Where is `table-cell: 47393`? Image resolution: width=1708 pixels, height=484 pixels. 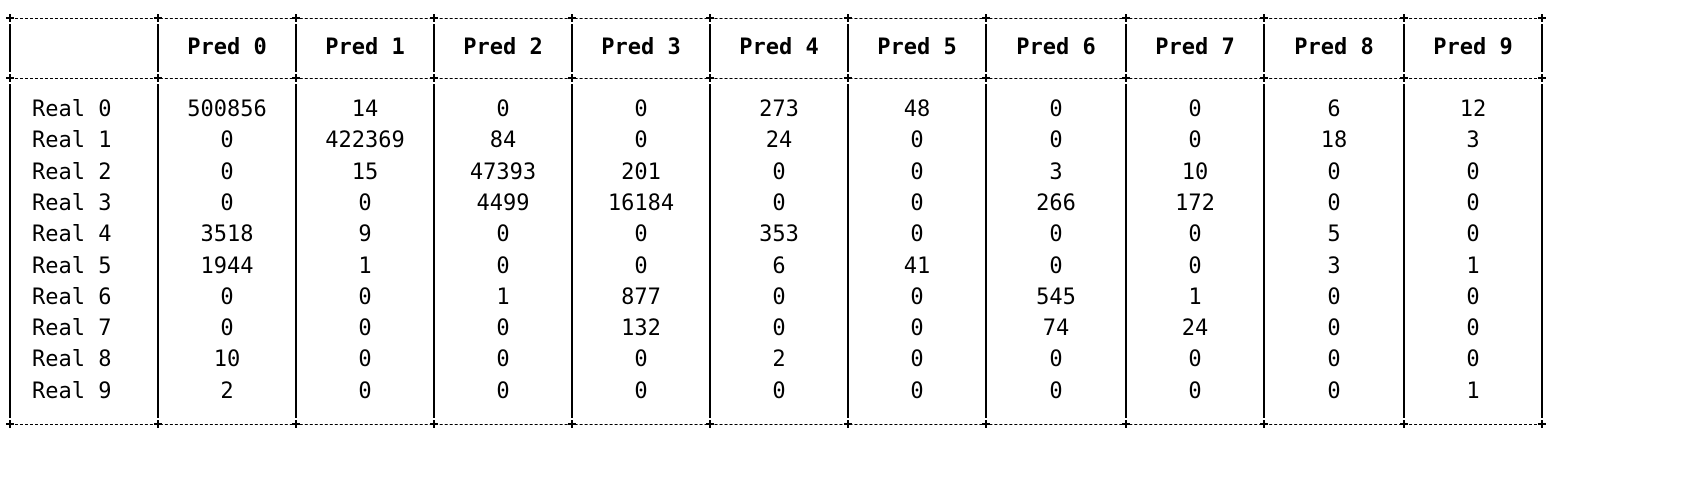
table-cell: 47393 is located at coordinates (503, 172).